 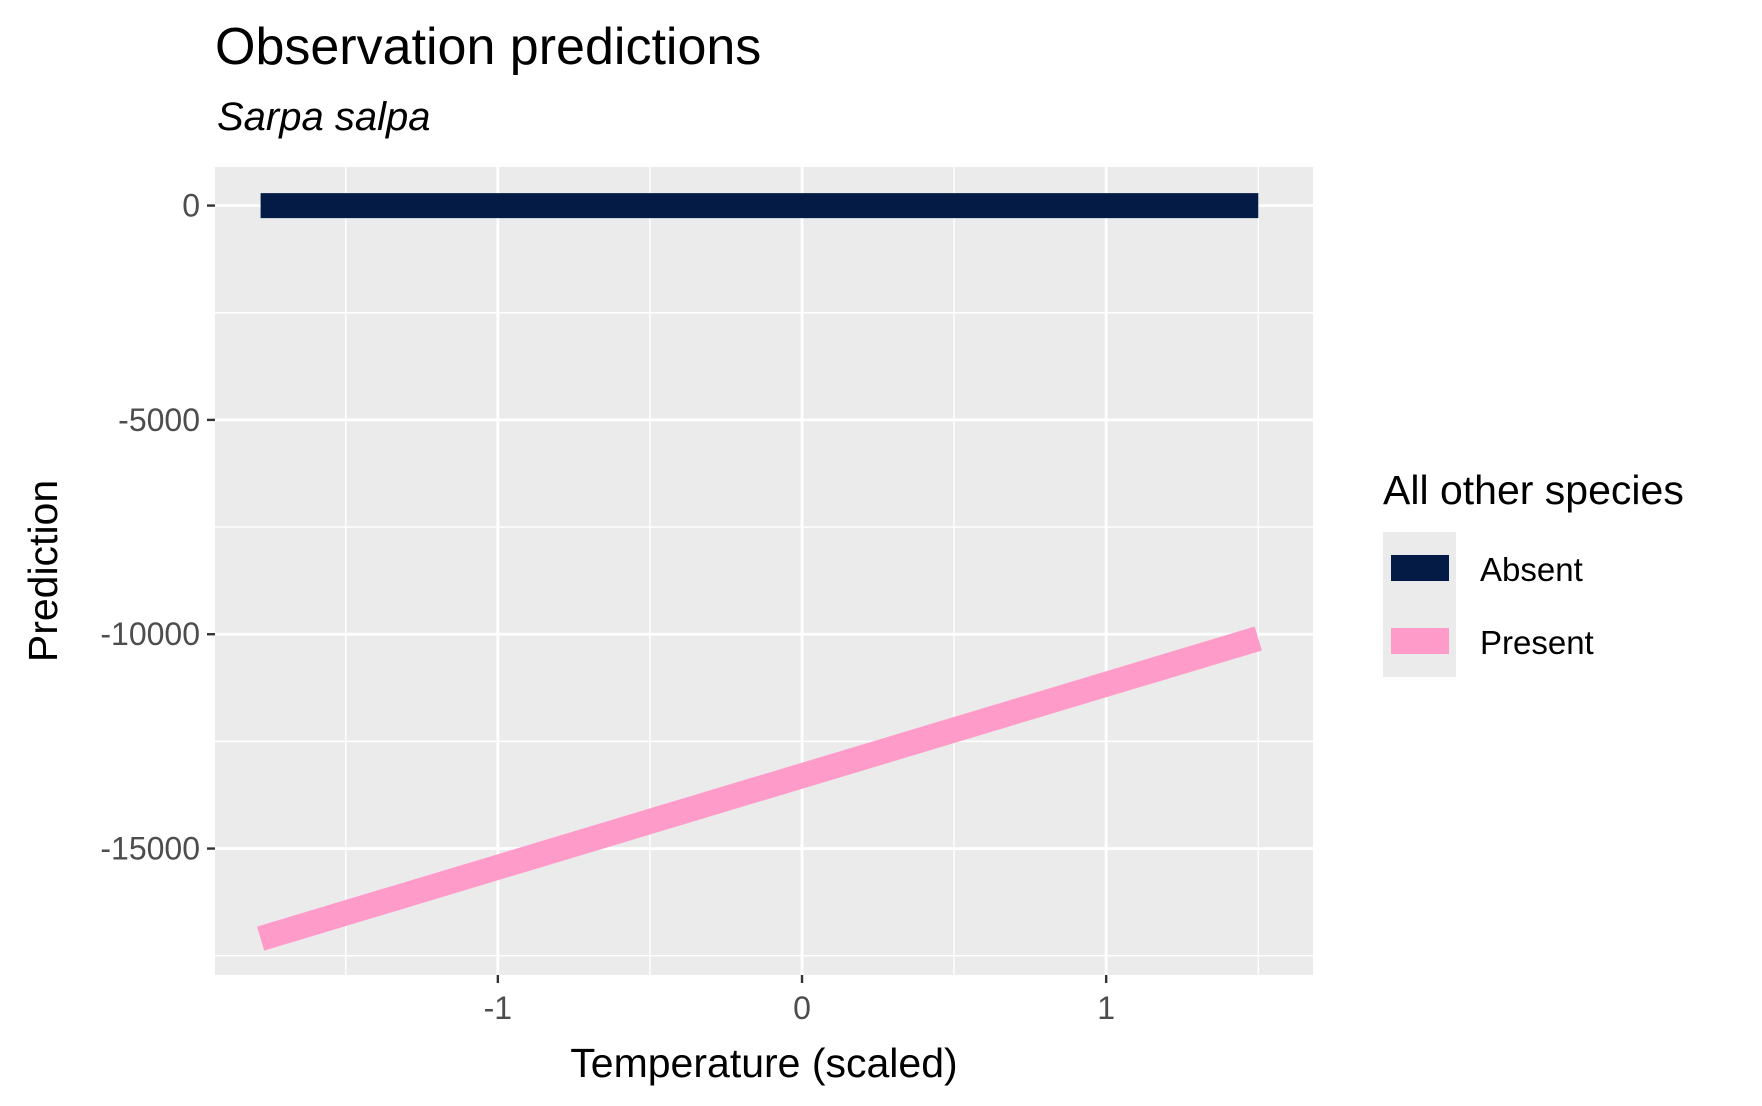 I want to click on legend-label-present: Present, so click(x=1537, y=642).